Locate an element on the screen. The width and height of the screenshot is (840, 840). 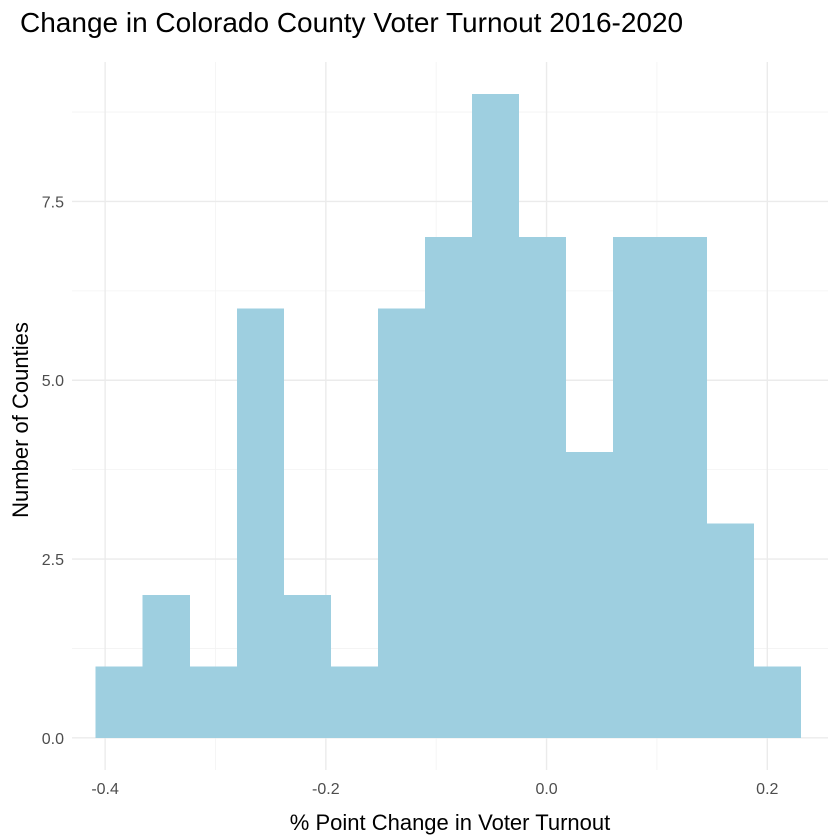
x-tick-label: -0.4 is located at coordinates (105, 789).